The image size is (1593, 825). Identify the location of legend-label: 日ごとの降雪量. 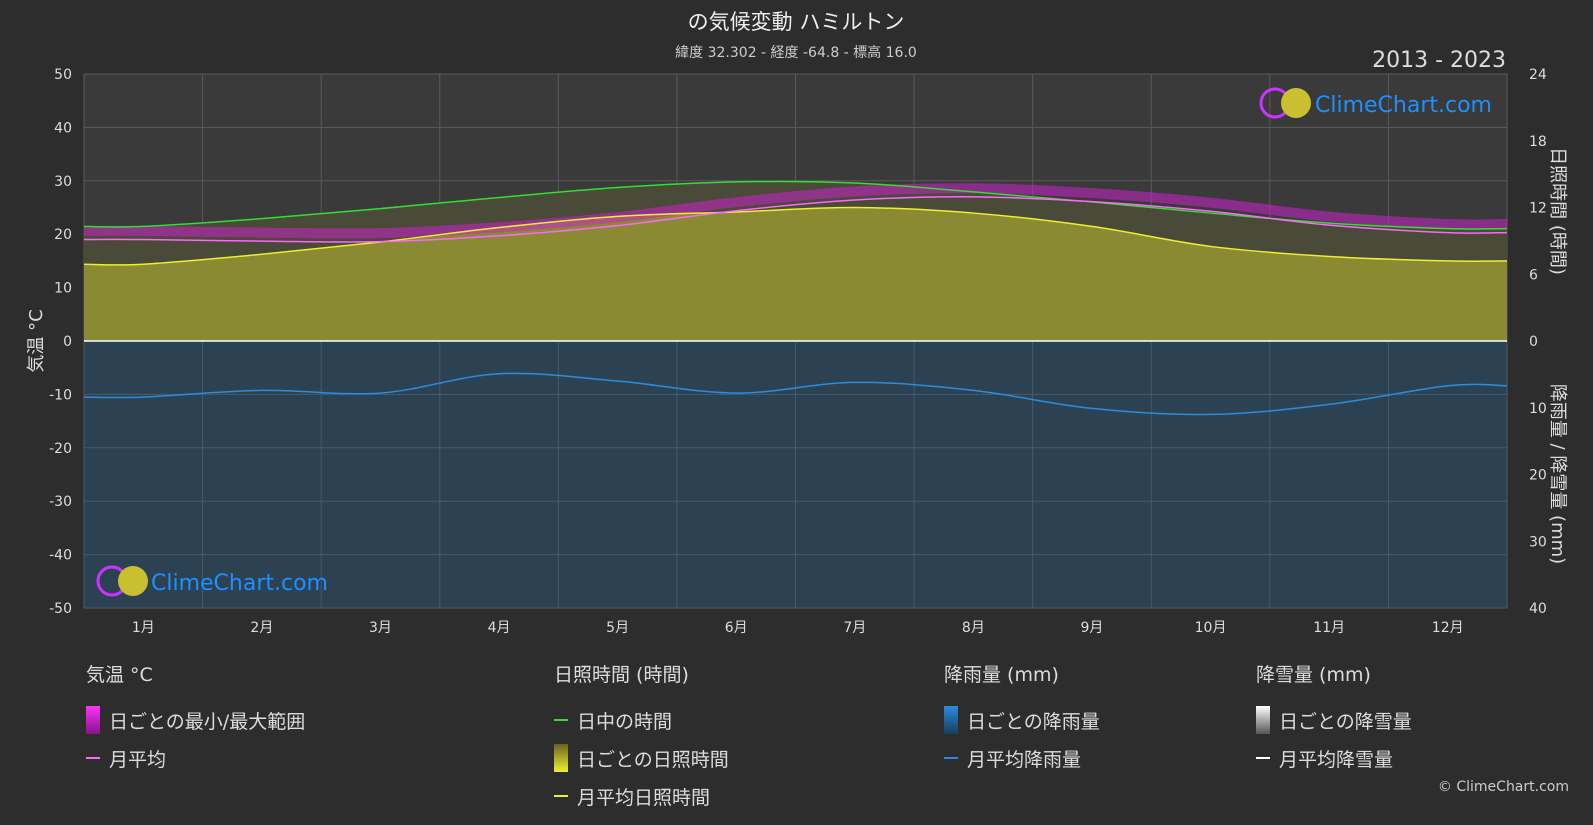
(1345, 721).